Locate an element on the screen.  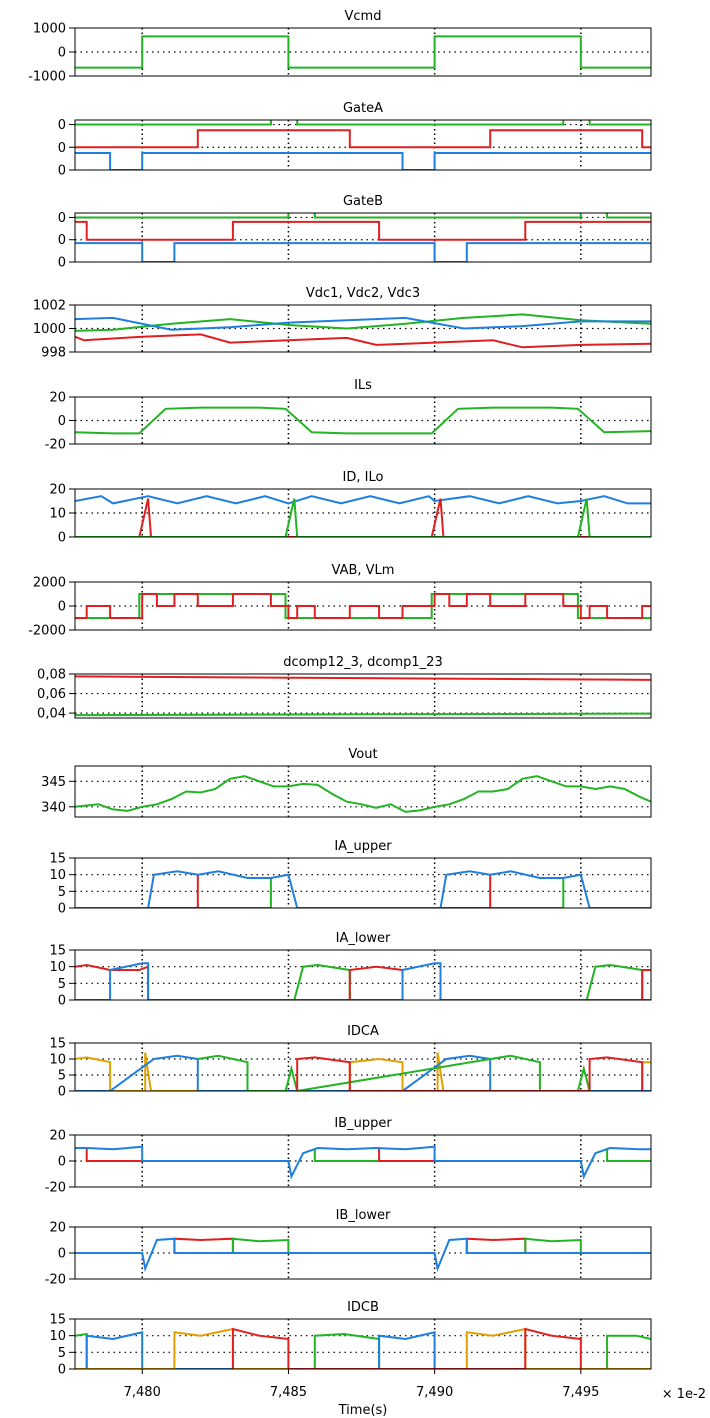
panel-5: ILs 20 0 -20 is located at coordinates (348, 415).